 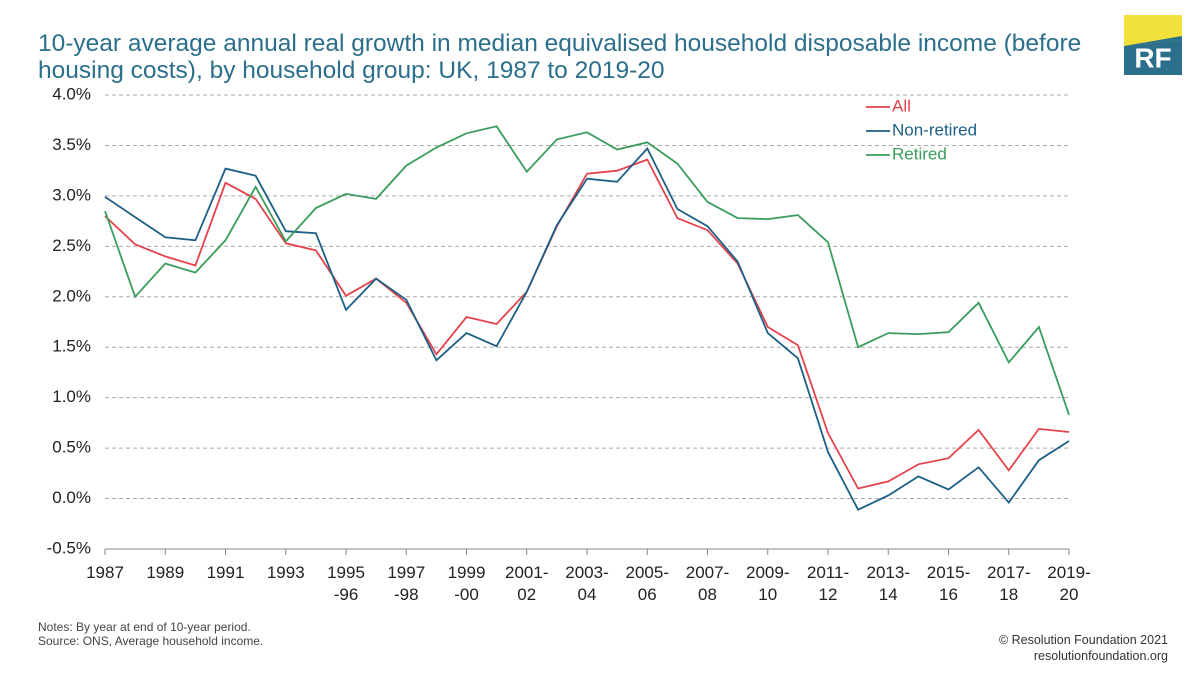 What do you see at coordinates (768, 583) in the screenshot?
I see `x-tick-label: 2009- 10` at bounding box center [768, 583].